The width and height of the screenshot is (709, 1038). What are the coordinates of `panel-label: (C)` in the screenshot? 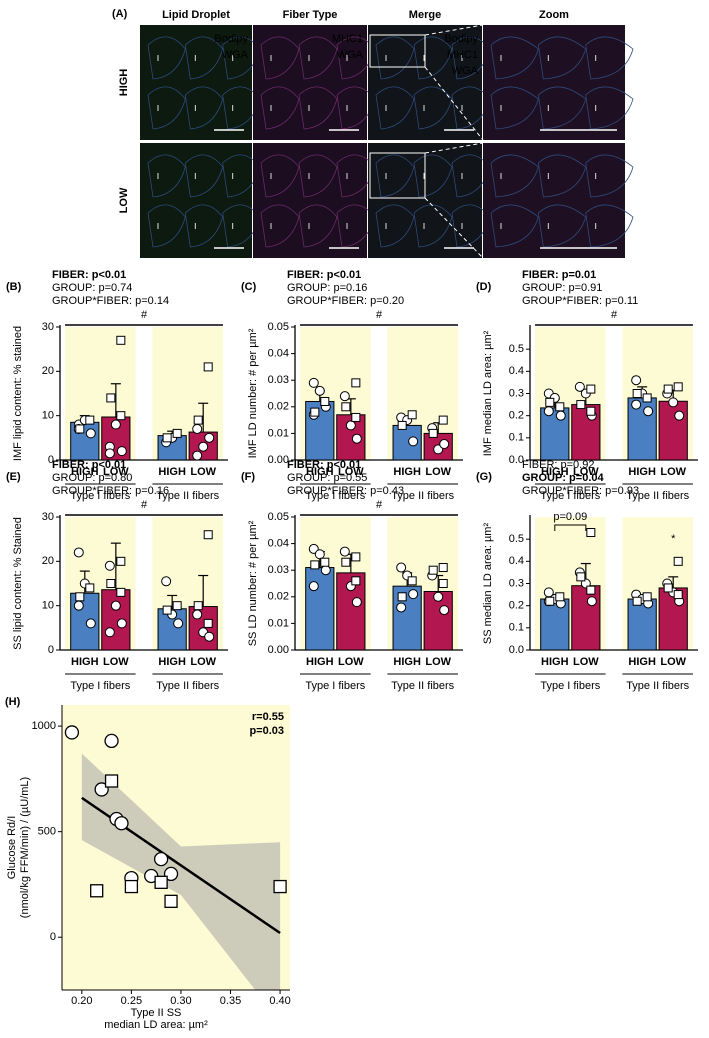 It's located at (249, 287).